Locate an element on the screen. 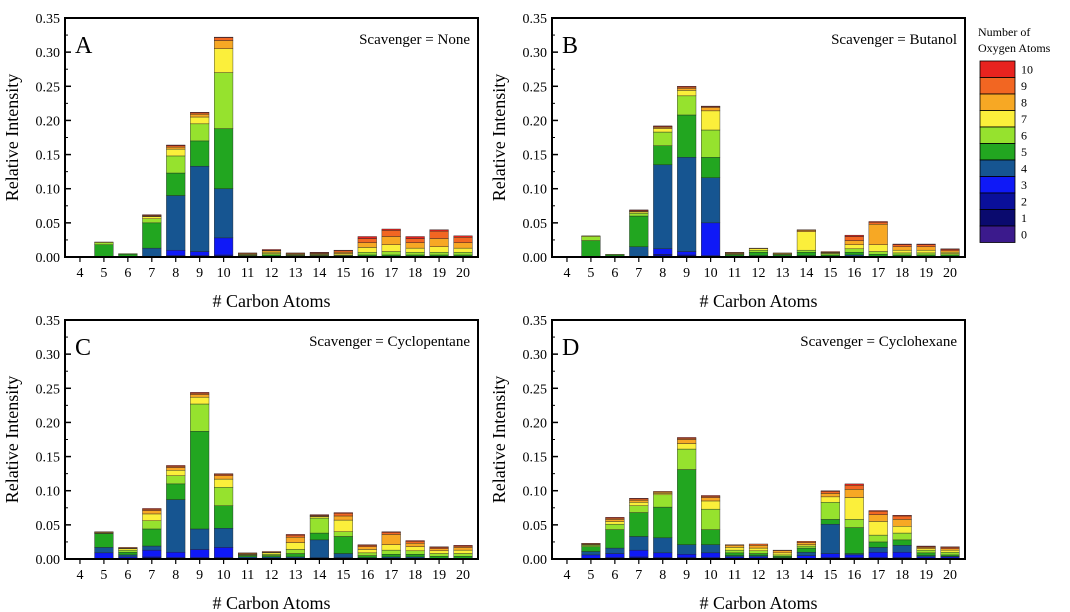 This screenshot has height=612, width=1070. bar-segment-c19-o8 is located at coordinates (439, 550).